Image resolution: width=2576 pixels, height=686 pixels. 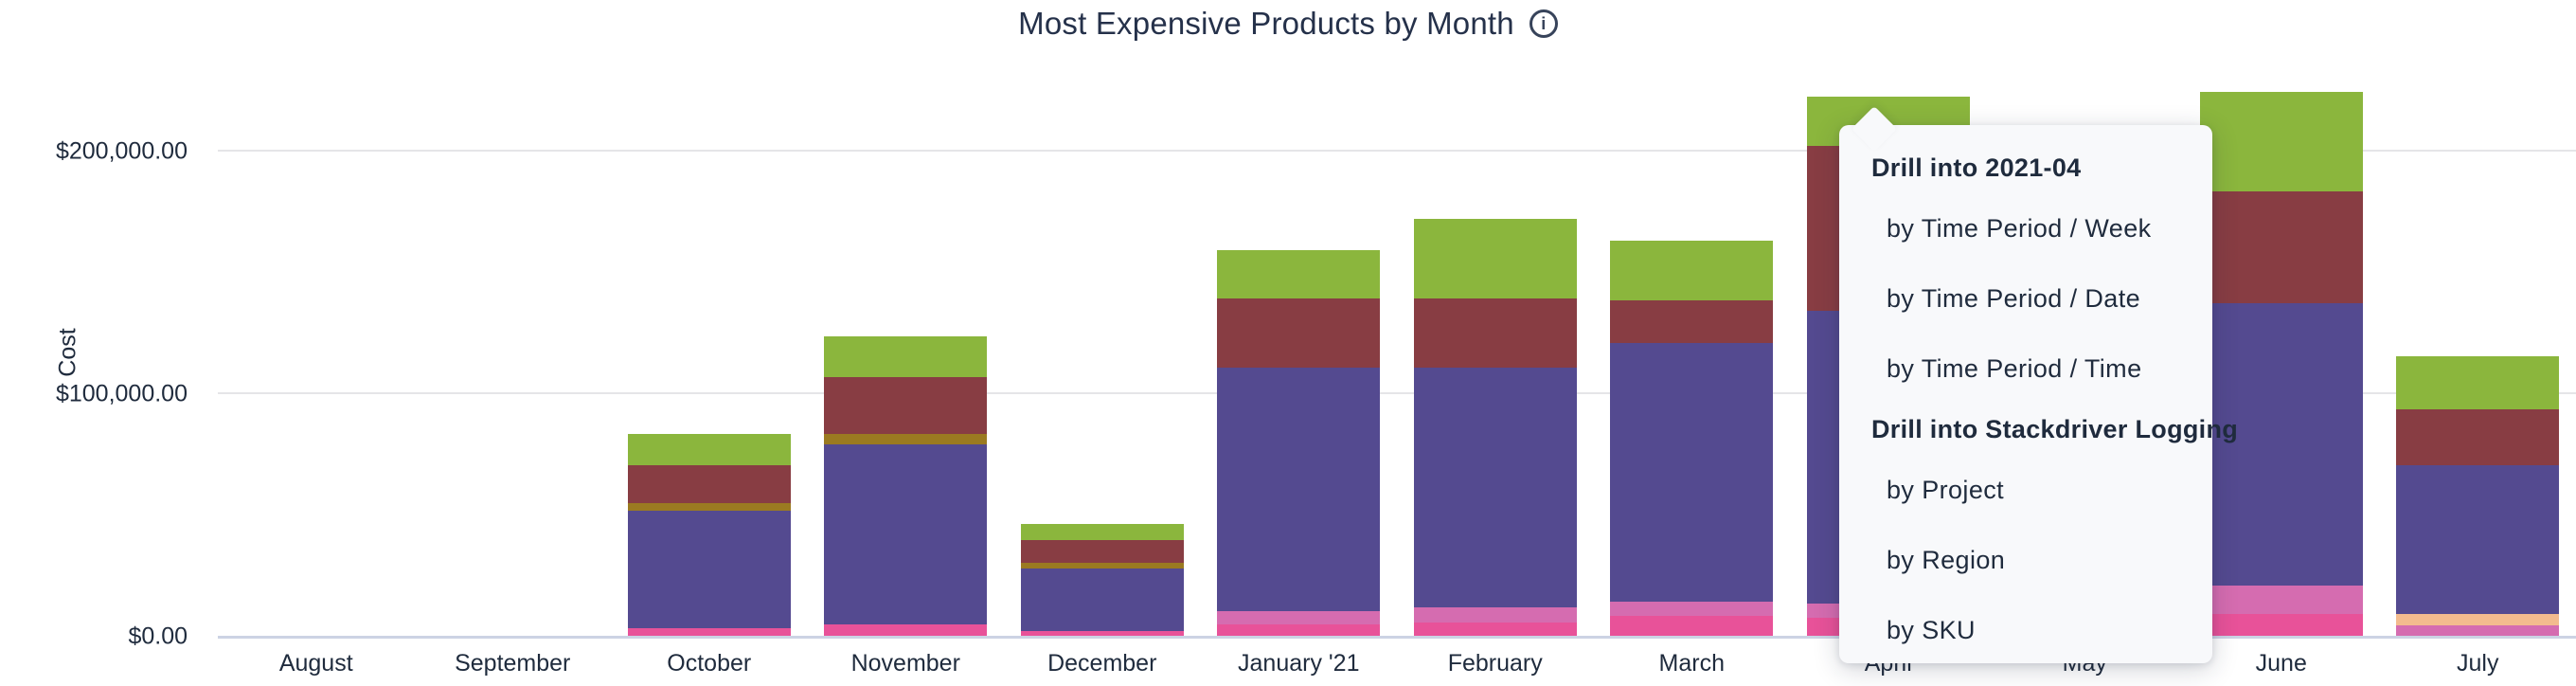 What do you see at coordinates (2478, 619) in the screenshot?
I see `orange-segment` at bounding box center [2478, 619].